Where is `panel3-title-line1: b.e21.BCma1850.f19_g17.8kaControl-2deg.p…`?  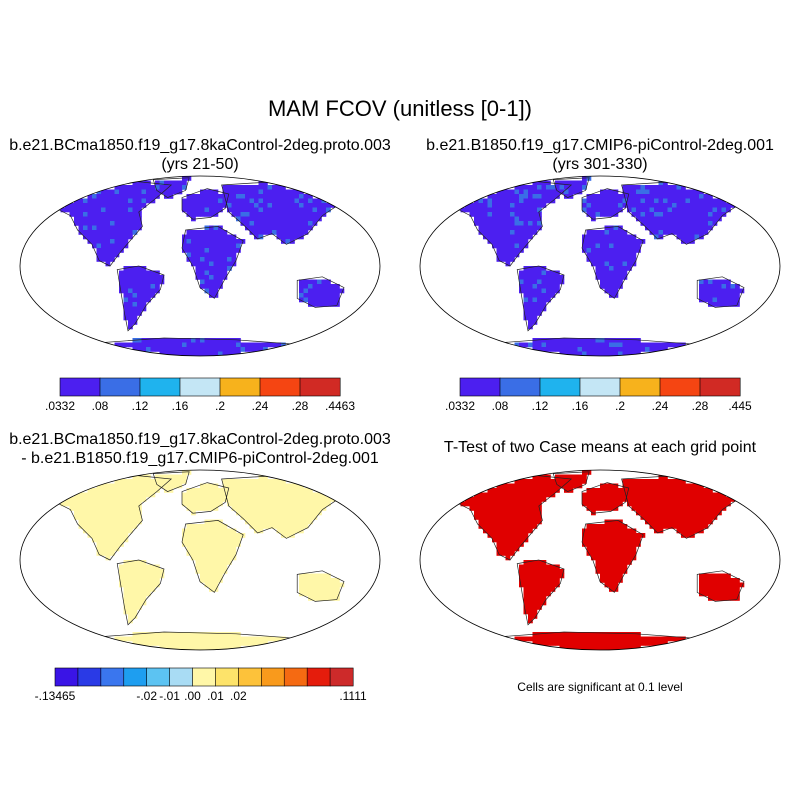 panel3-title-line1: b.e21.BCma1850.f19_g17.8kaControl-2deg.p… is located at coordinates (200, 439).